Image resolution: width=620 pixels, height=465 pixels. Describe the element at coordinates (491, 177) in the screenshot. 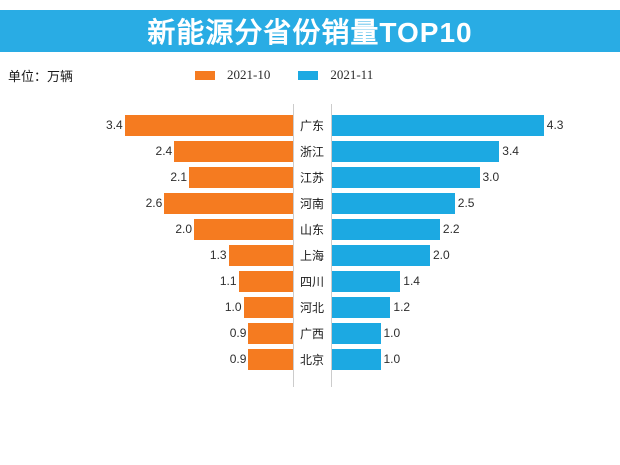

I see `value-label-2021-11: 3.0` at that location.